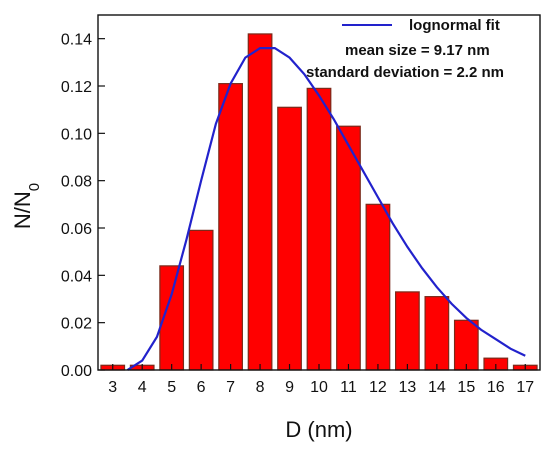 Image resolution: width=550 pixels, height=452 pixels. I want to click on x-tick-label: 10, so click(319, 387).